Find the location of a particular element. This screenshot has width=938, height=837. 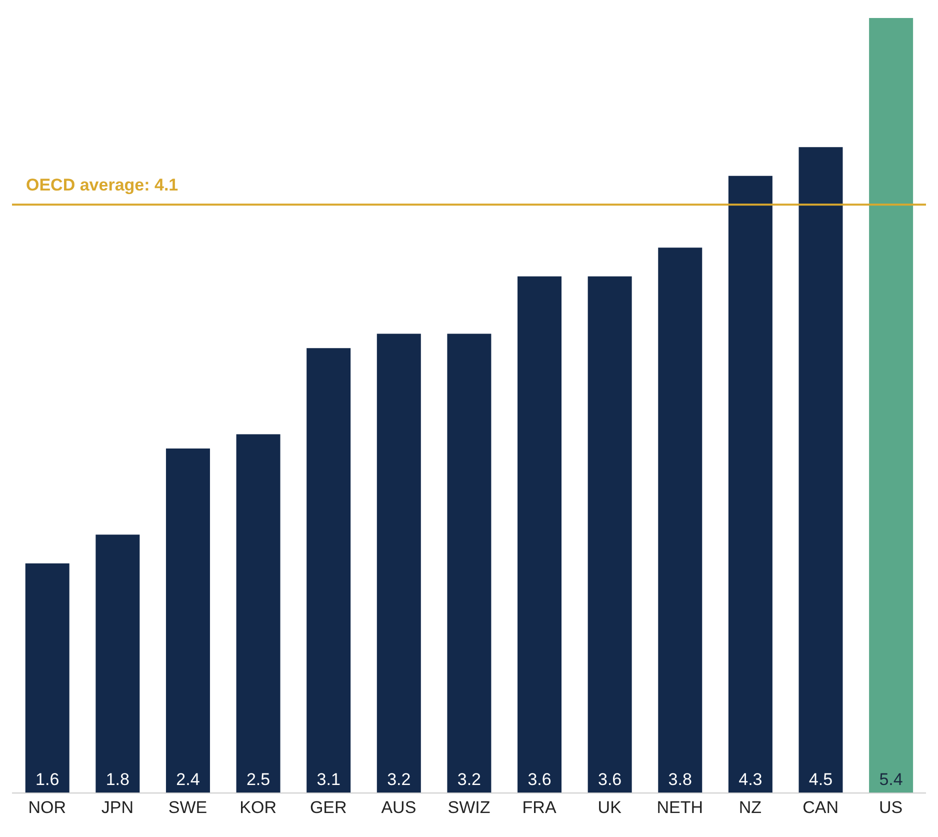

x-tick-label: UK is located at coordinates (610, 808).